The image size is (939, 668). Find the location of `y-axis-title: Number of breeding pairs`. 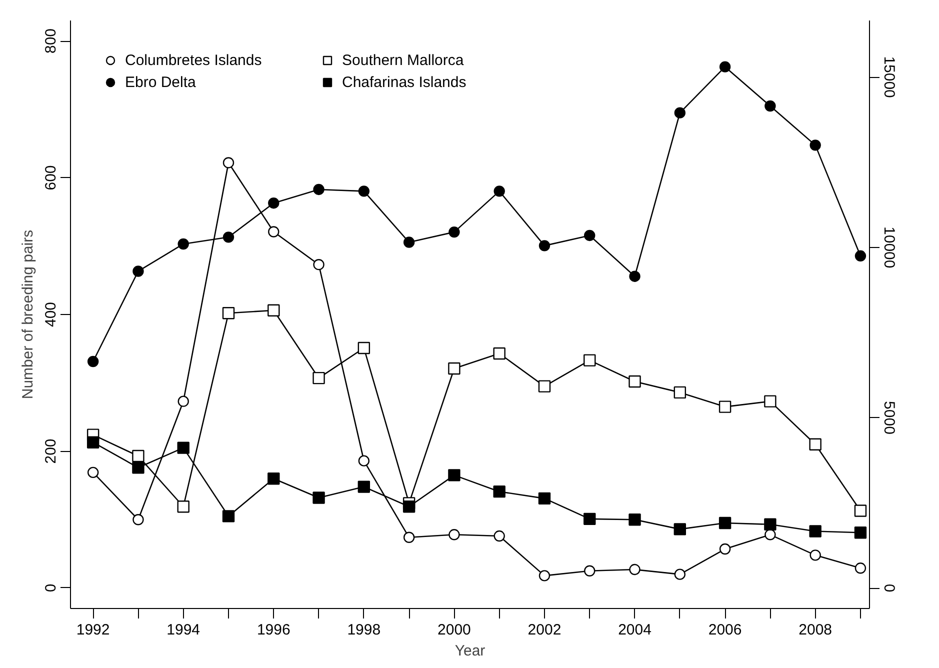

y-axis-title: Number of breeding pairs is located at coordinates (28, 315).